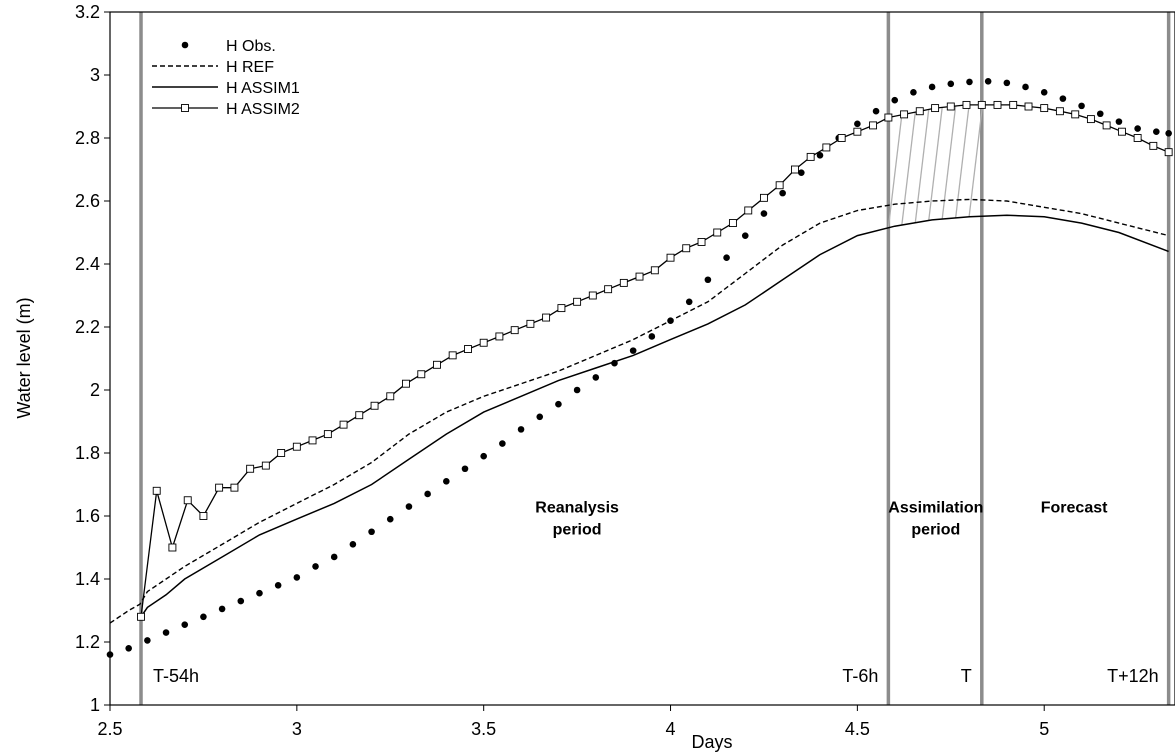 Image resolution: width=1175 pixels, height=754 pixels. What do you see at coordinates (87, 642) in the screenshot?
I see `y-tick-label: 1.2` at bounding box center [87, 642].